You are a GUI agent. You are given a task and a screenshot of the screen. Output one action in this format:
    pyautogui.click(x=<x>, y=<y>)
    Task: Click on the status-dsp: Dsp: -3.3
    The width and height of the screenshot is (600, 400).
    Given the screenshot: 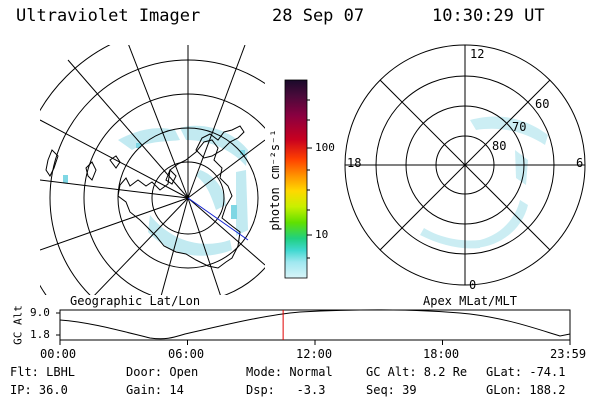 What is the action you would take?
    pyautogui.click(x=286, y=390)
    